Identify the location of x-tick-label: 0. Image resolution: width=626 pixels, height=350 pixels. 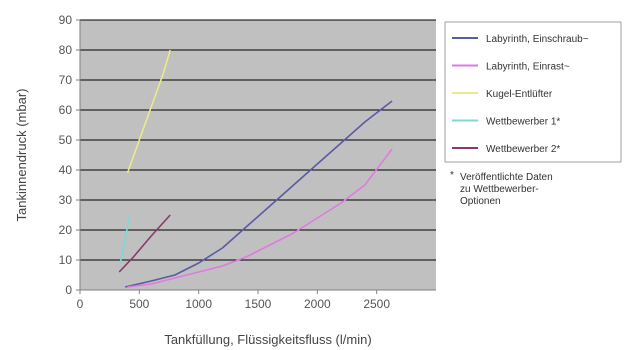
(80, 304).